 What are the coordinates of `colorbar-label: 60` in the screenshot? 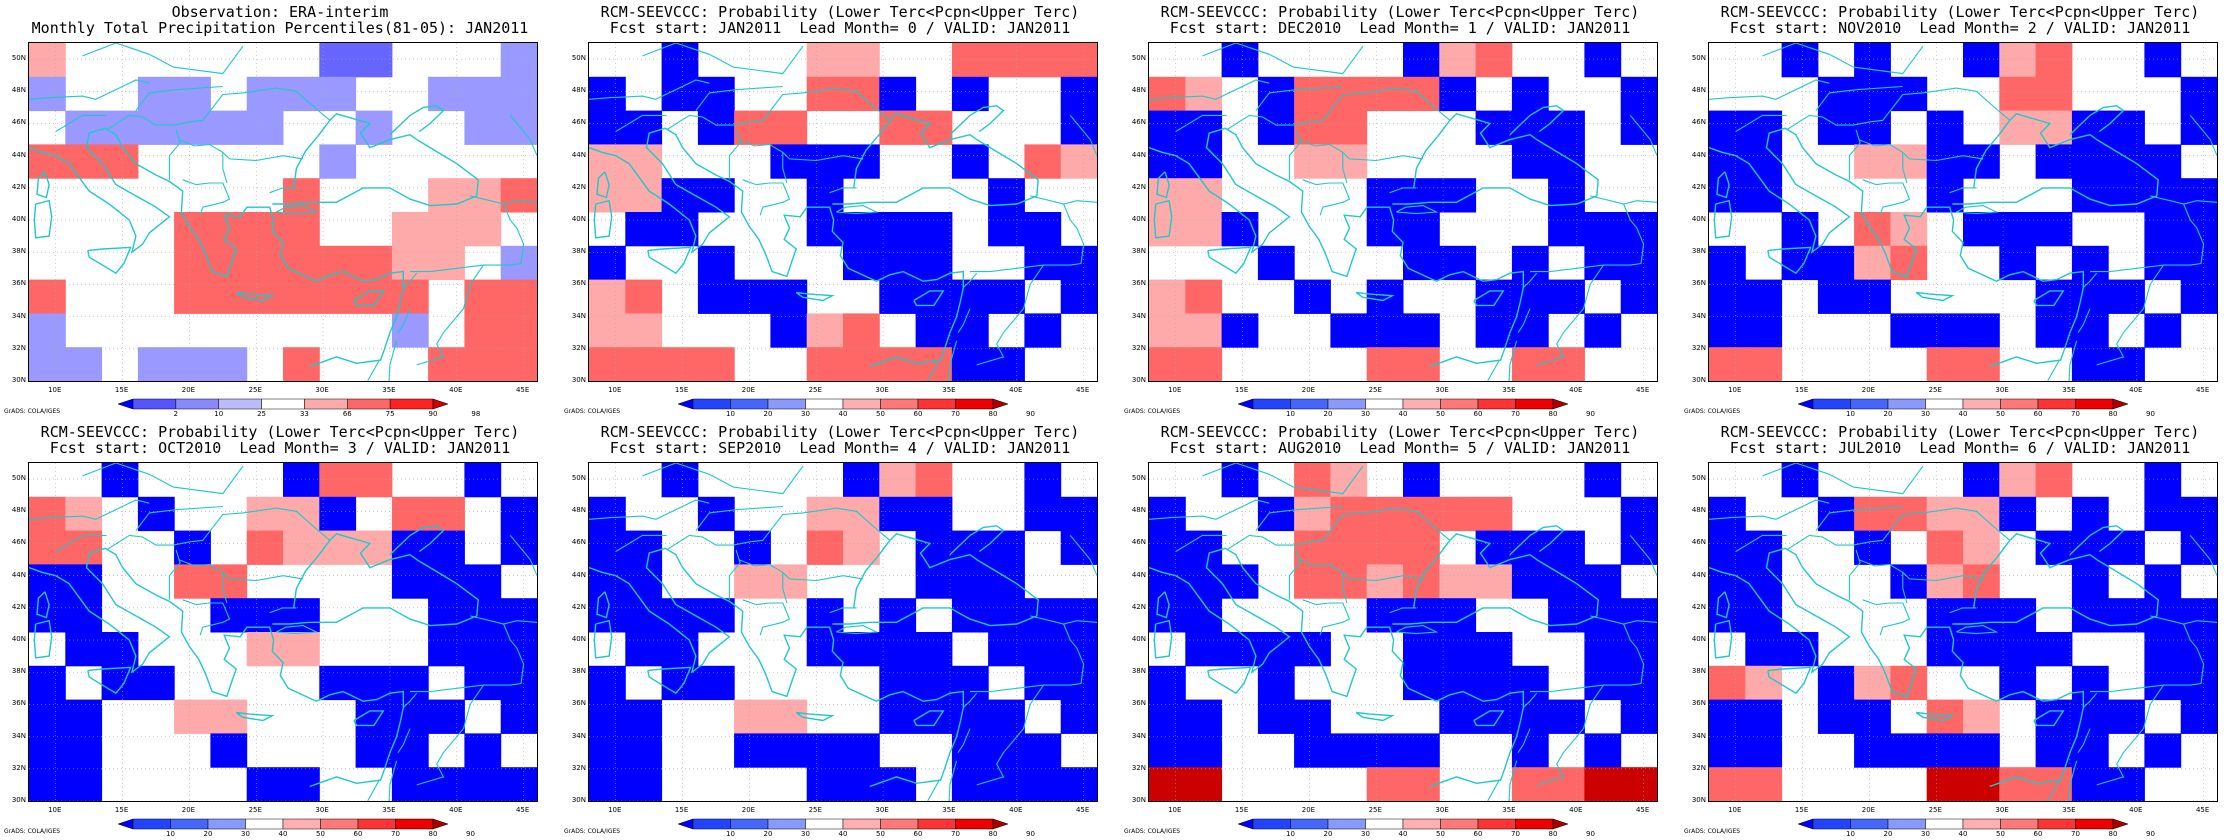 It's located at (358, 834).